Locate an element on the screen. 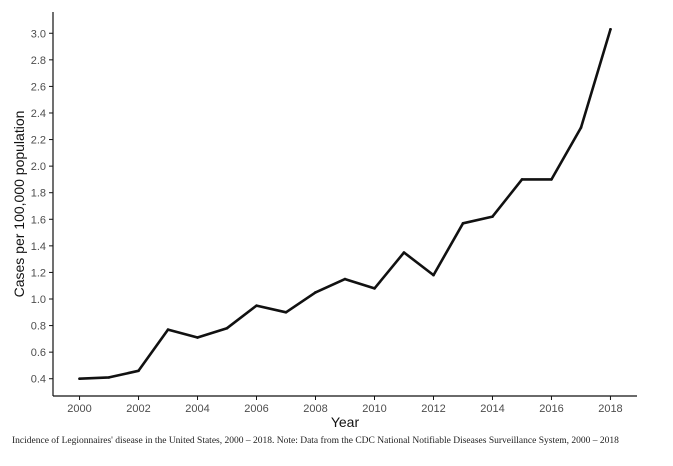  y-tick-label: 1.8 is located at coordinates (38, 194).